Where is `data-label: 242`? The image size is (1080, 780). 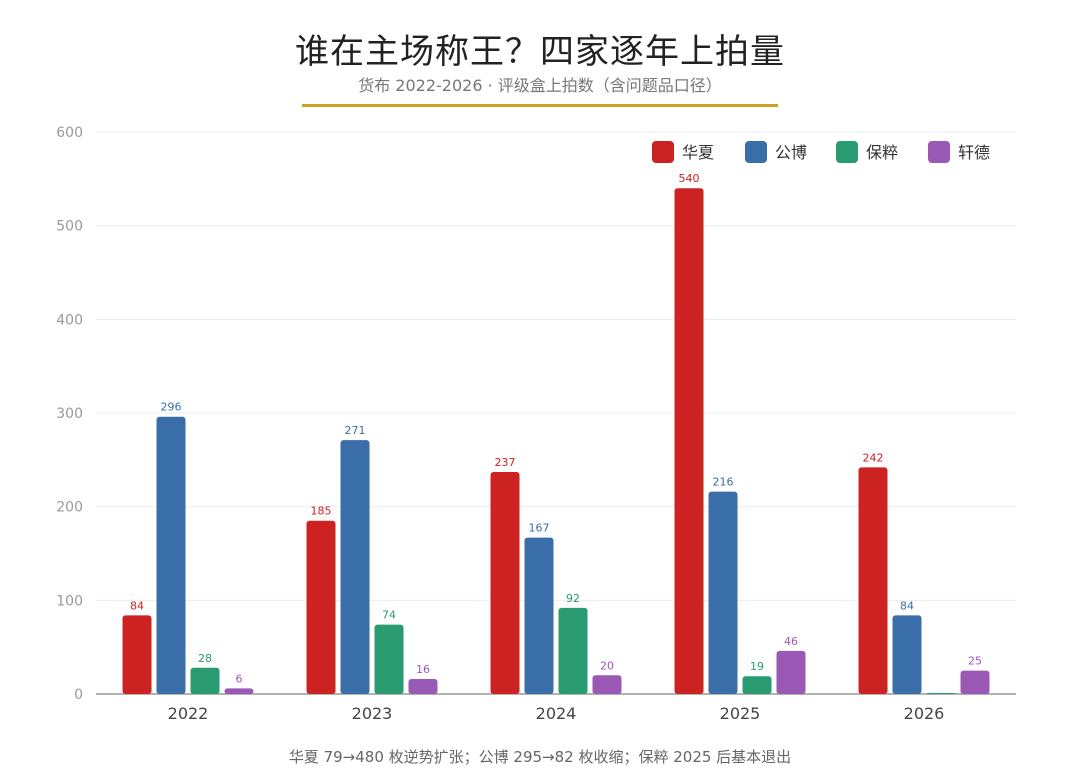 data-label: 242 is located at coordinates (873, 457).